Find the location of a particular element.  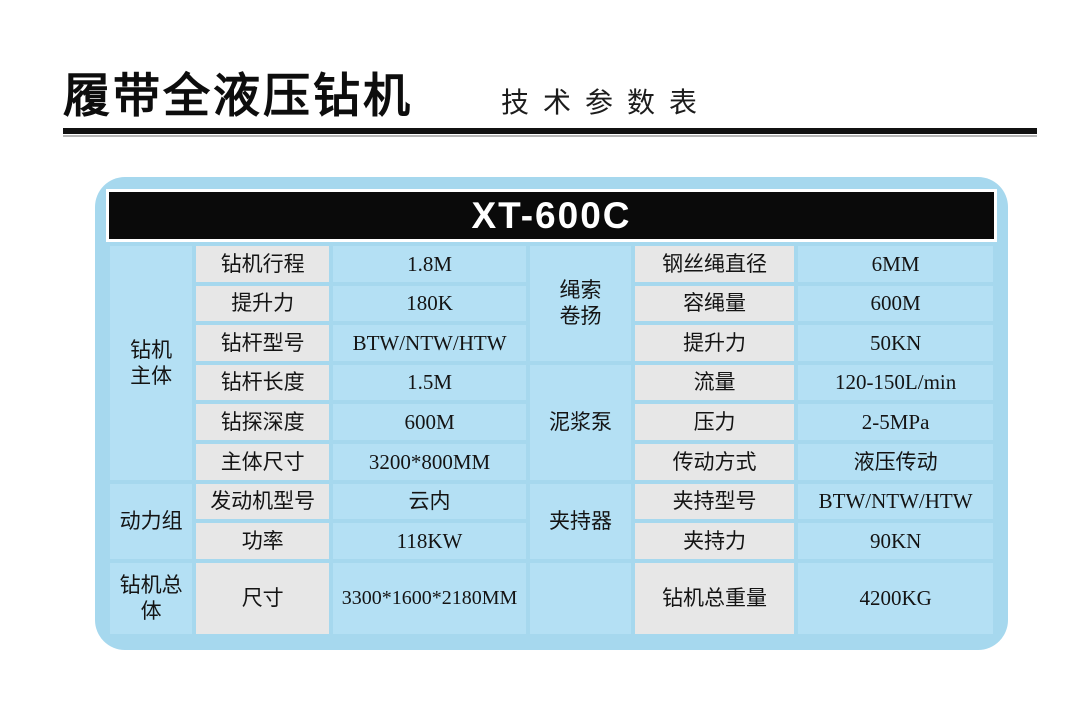

model-header: XT-600C is located at coordinates (551, 215).